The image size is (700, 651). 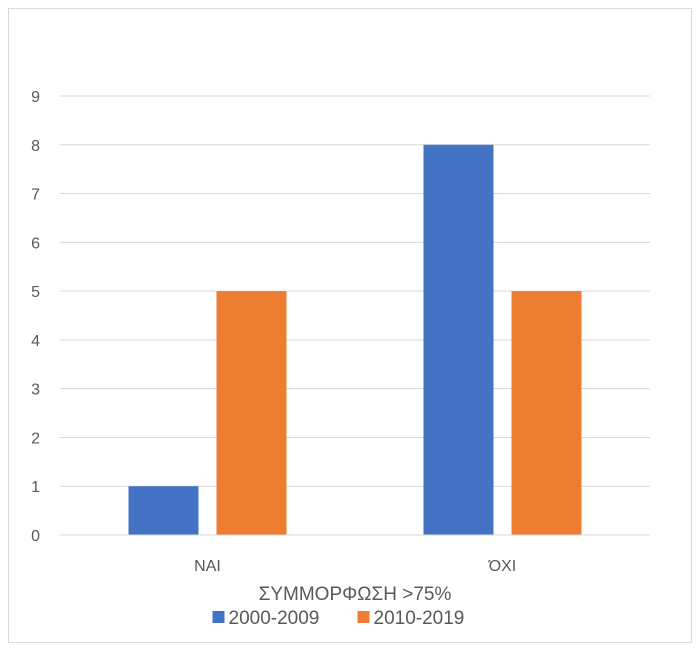 I want to click on y-axis-tick-labels: 0 1 2 3 4 5 6 7 8 9, so click(x=35, y=317).